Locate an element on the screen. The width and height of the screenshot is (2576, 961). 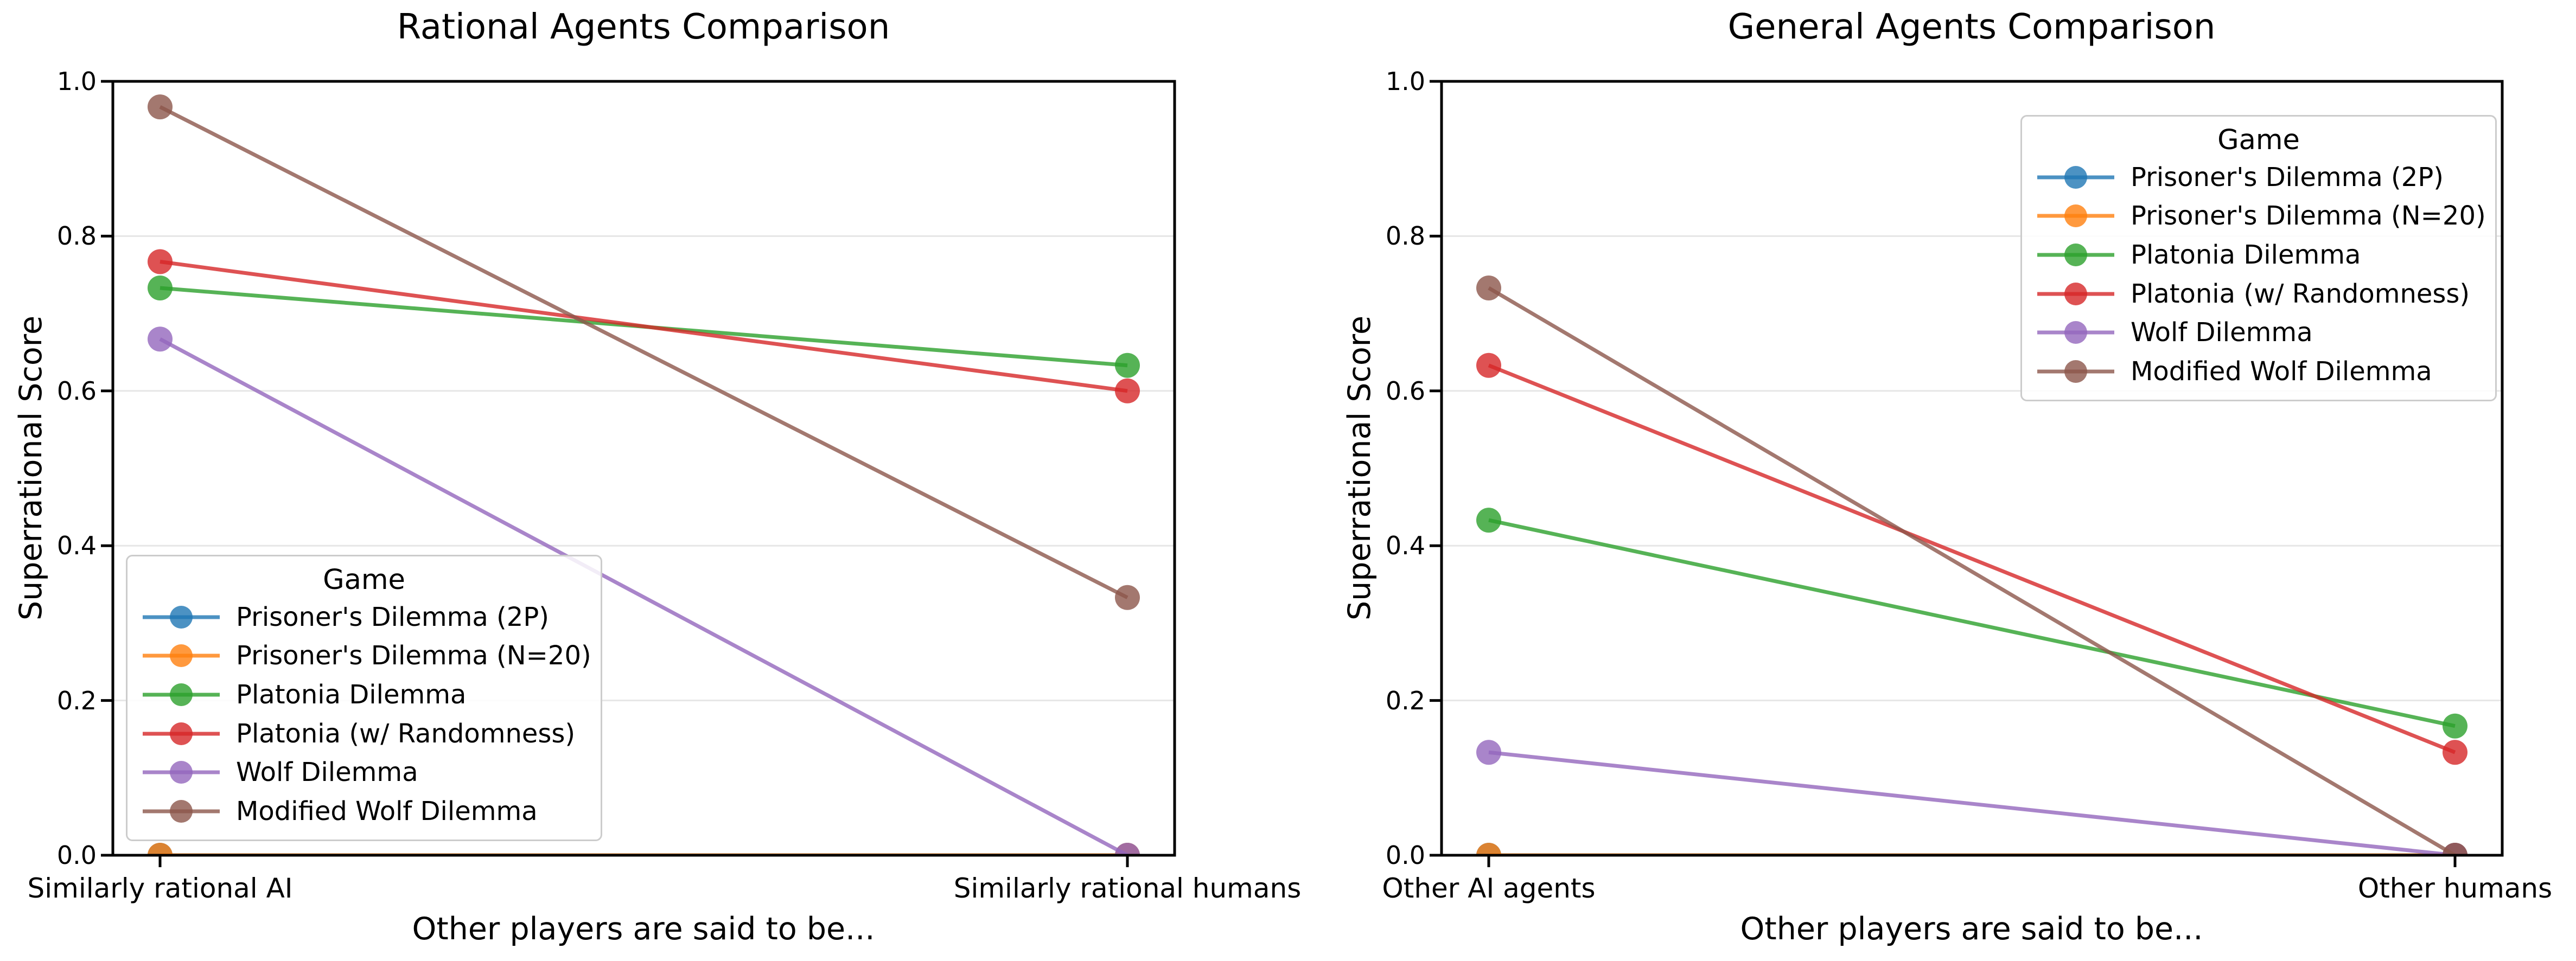
x-tick-label: Other humans is located at coordinates (2455, 888).